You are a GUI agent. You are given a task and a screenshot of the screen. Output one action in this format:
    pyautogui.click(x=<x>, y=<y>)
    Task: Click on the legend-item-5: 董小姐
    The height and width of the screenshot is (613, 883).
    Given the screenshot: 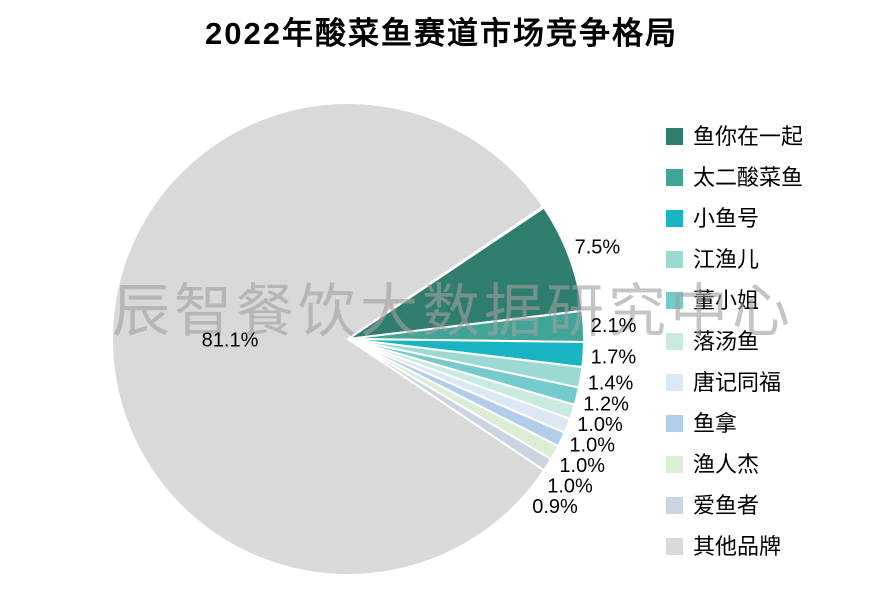 What is the action you would take?
    pyautogui.click(x=734, y=300)
    